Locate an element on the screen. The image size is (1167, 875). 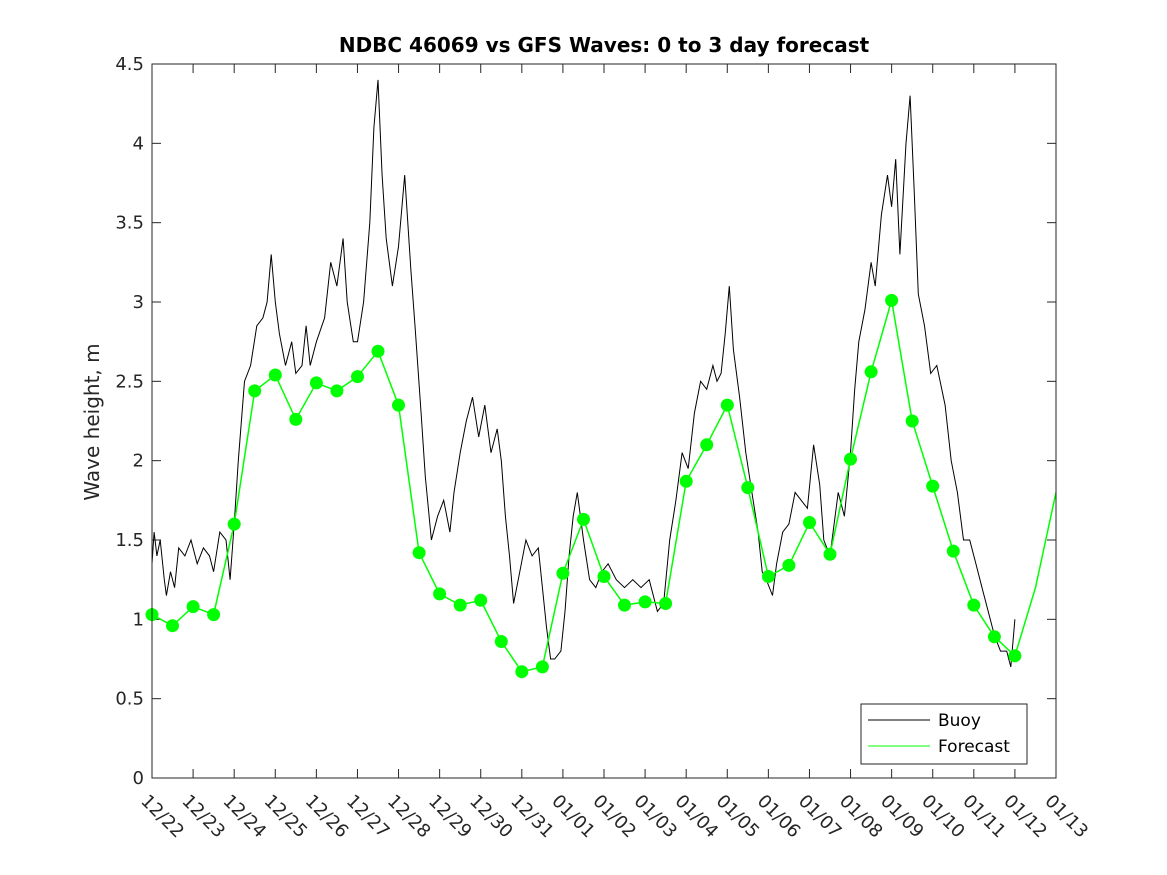
x-tick-label: 01/01 is located at coordinates (573, 817).